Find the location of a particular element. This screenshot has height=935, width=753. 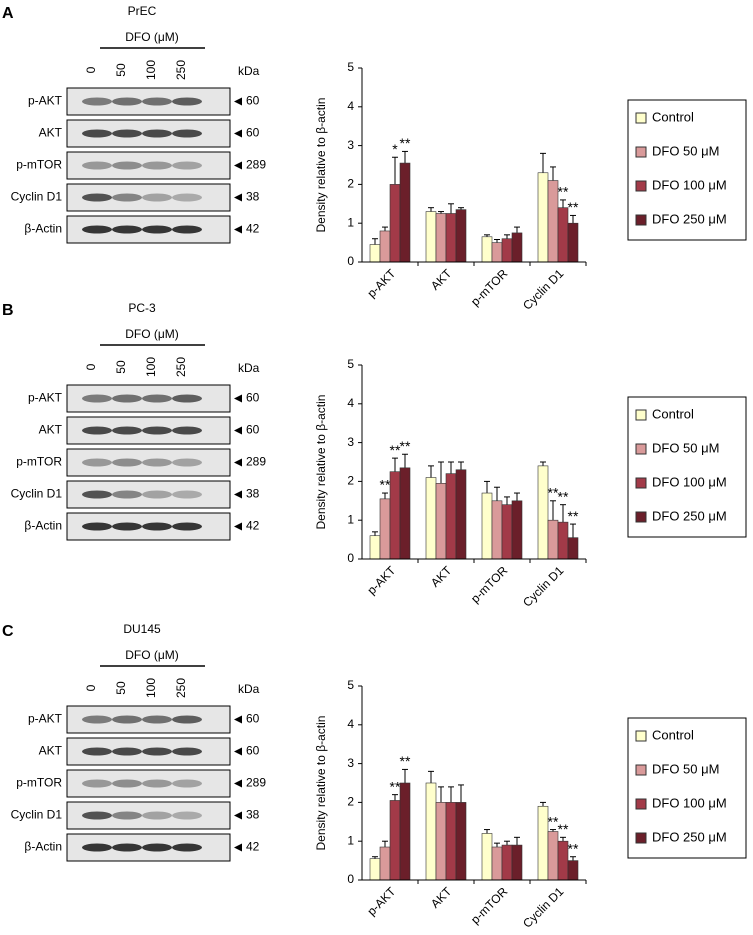

cell-line: PrEC is located at coordinates (142, 11).